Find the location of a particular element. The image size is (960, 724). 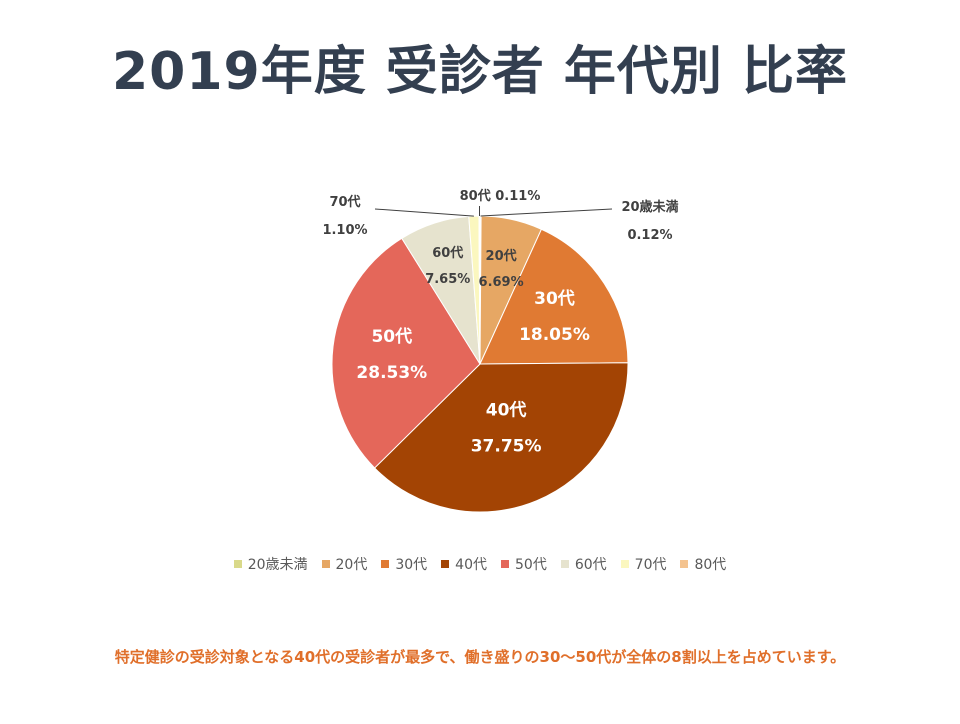

legend-label: 20代 is located at coordinates (351, 565).